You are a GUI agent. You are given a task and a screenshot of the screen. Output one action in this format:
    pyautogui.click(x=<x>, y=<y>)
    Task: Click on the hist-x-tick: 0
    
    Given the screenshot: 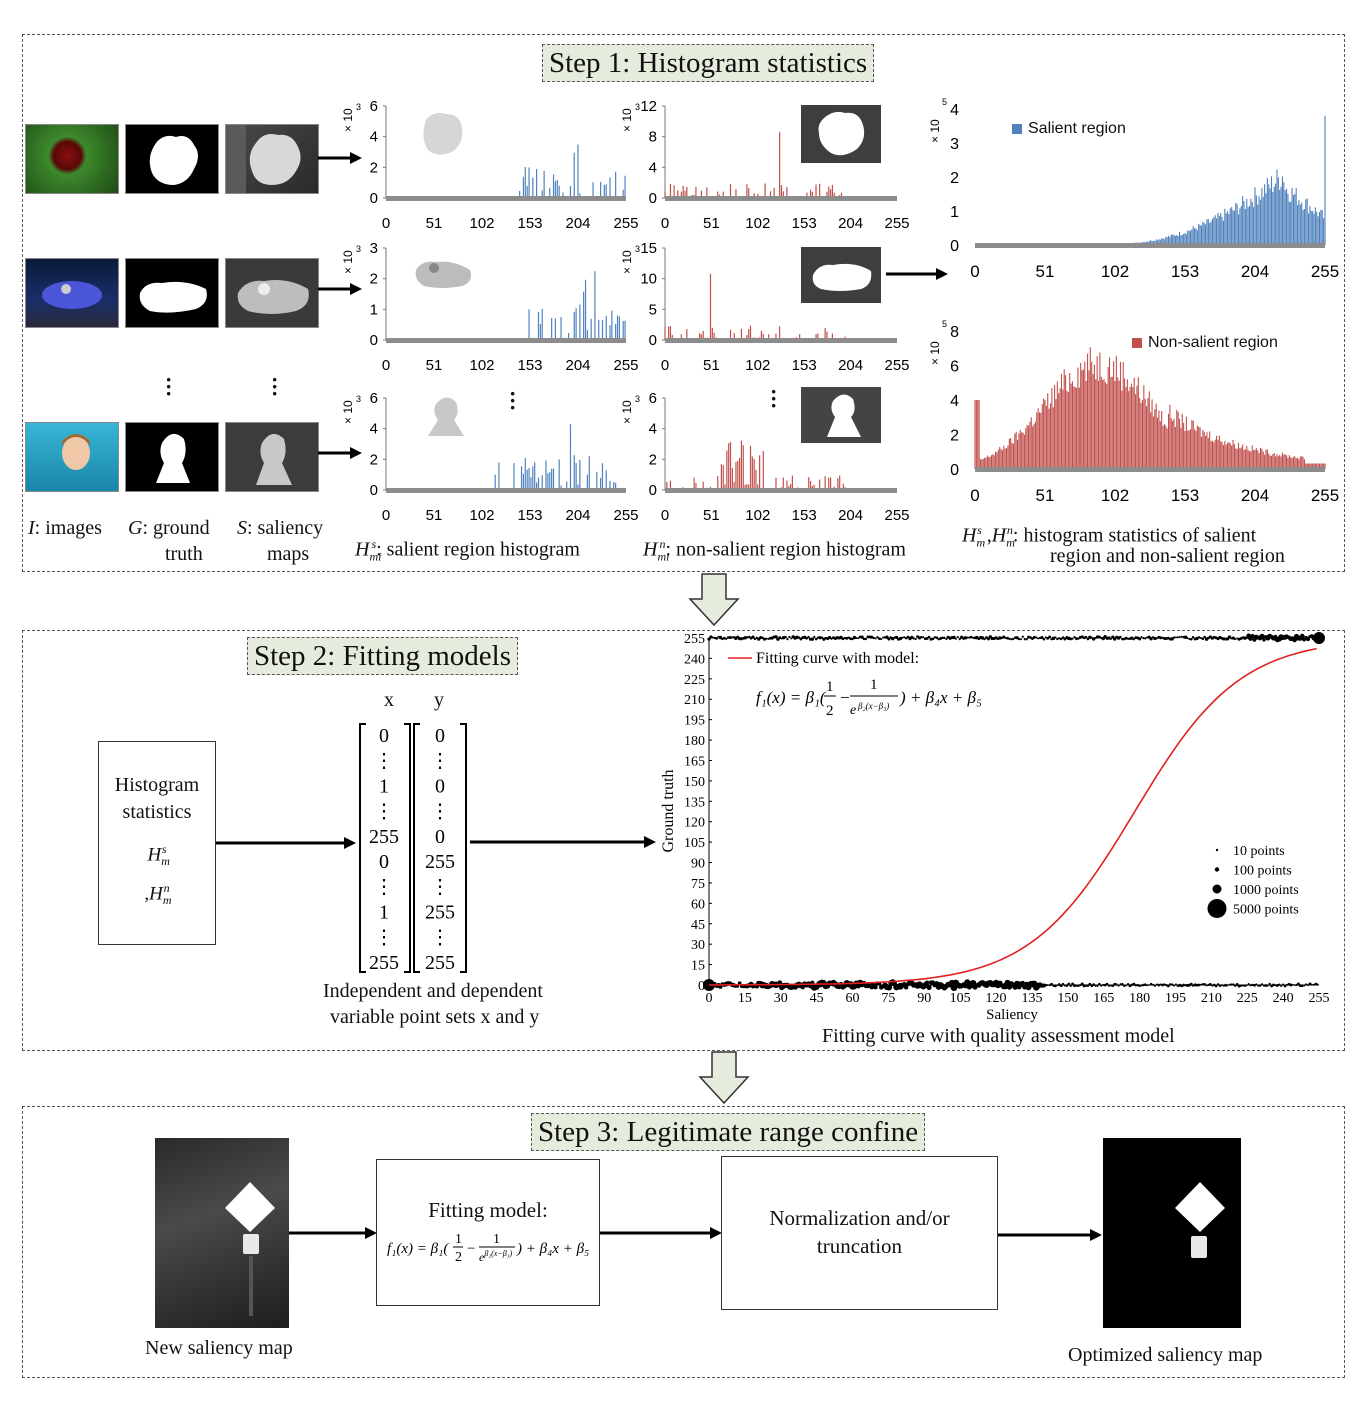 What is the action you would take?
    pyautogui.click(x=665, y=223)
    